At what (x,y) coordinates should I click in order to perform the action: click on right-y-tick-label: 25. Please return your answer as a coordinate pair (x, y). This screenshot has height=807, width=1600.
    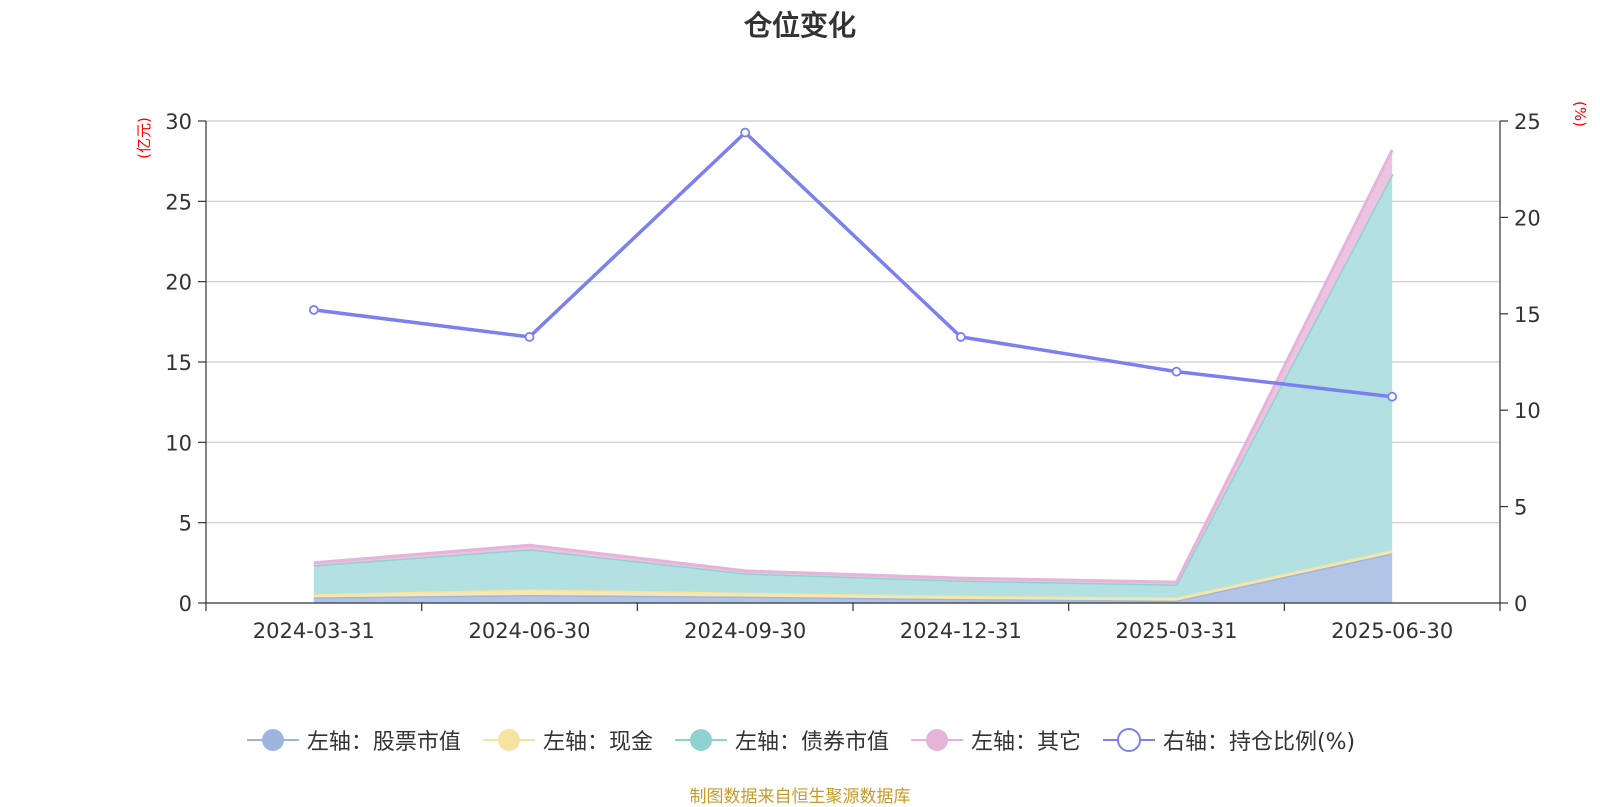
    Looking at the image, I should click on (1527, 122).